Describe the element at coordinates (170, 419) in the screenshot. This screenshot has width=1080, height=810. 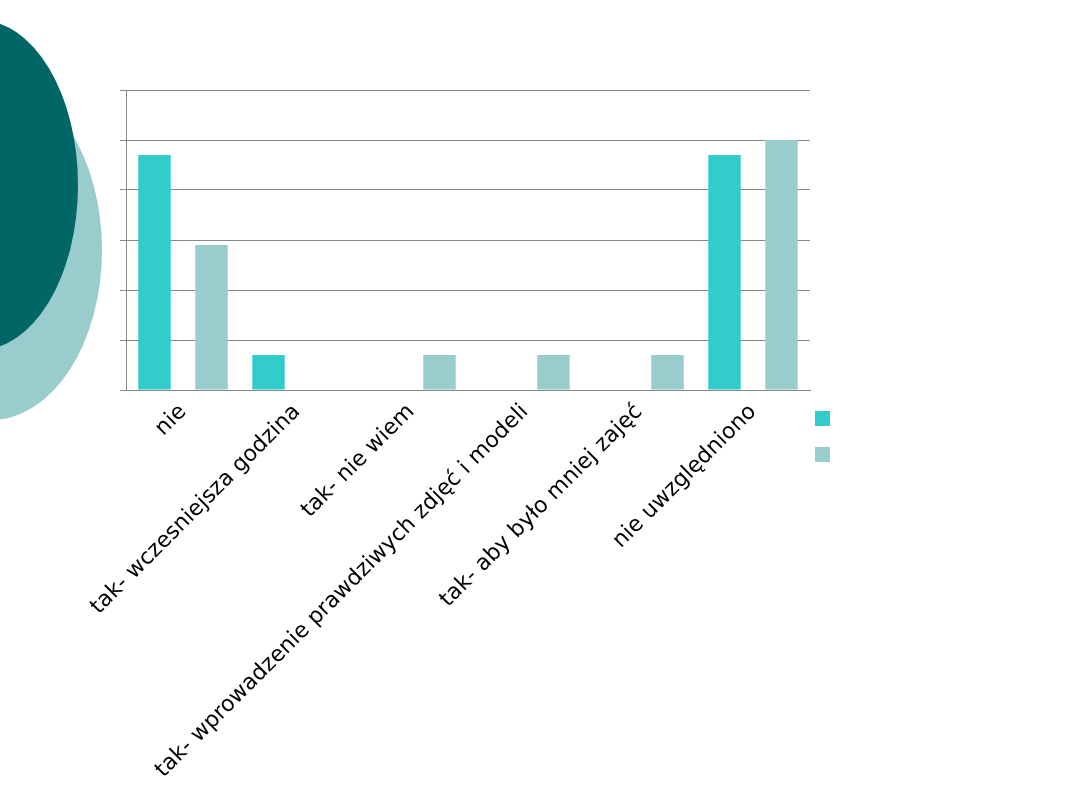
I see `x-tick-label: nie` at that location.